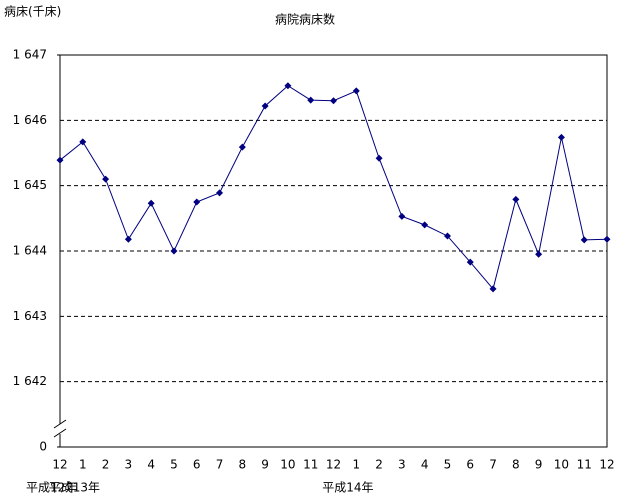  Describe the element at coordinates (60, 429) in the screenshot. I see `axis-break-gap` at that location.